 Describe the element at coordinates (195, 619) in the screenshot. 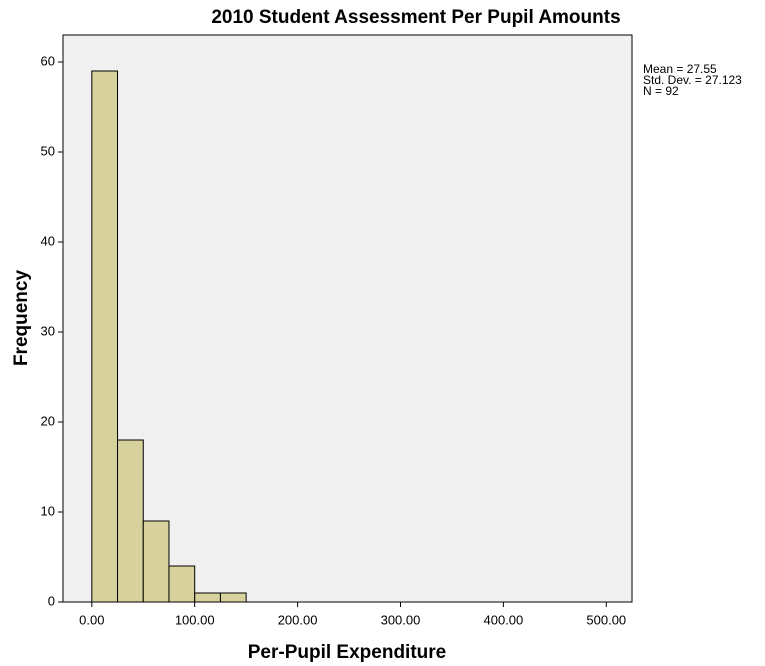

I see `x-tick-label: 100.00` at that location.